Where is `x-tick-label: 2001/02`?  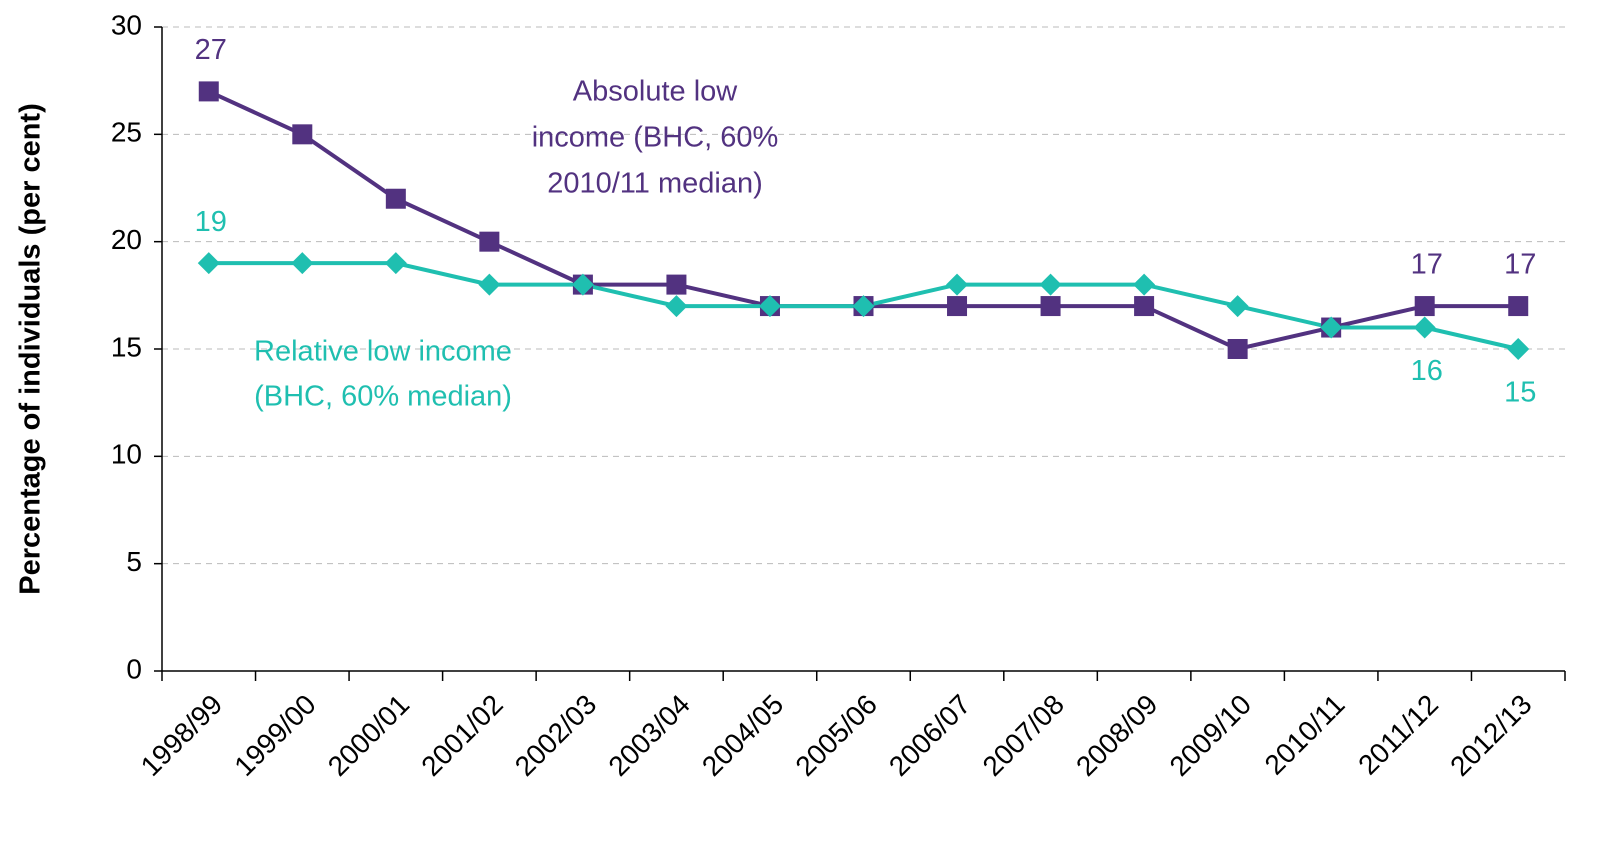 x-tick-label: 2001/02 is located at coordinates (461, 735).